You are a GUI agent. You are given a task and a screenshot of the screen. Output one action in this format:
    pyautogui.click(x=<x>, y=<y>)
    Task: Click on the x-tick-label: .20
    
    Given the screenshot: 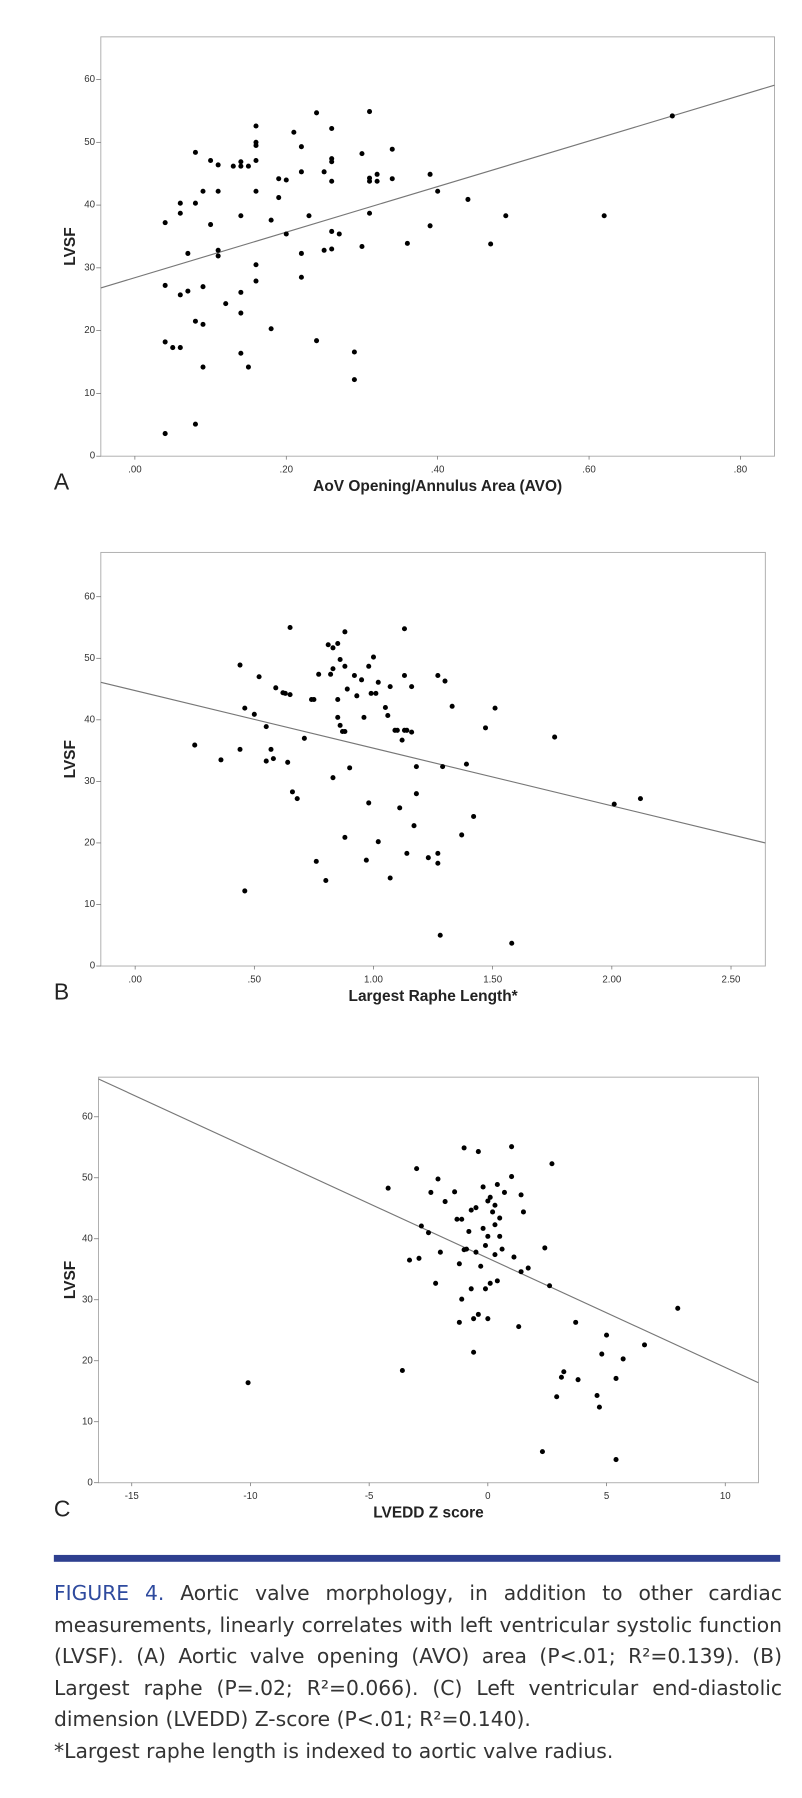 What is the action you would take?
    pyautogui.click(x=287, y=469)
    